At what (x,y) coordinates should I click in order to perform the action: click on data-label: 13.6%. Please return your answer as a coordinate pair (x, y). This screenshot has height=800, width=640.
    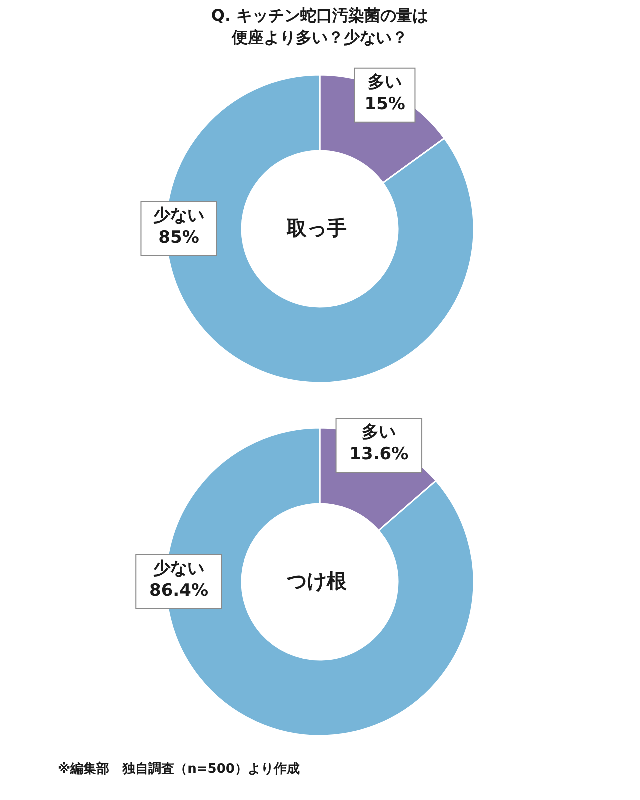
    Looking at the image, I should click on (379, 454).